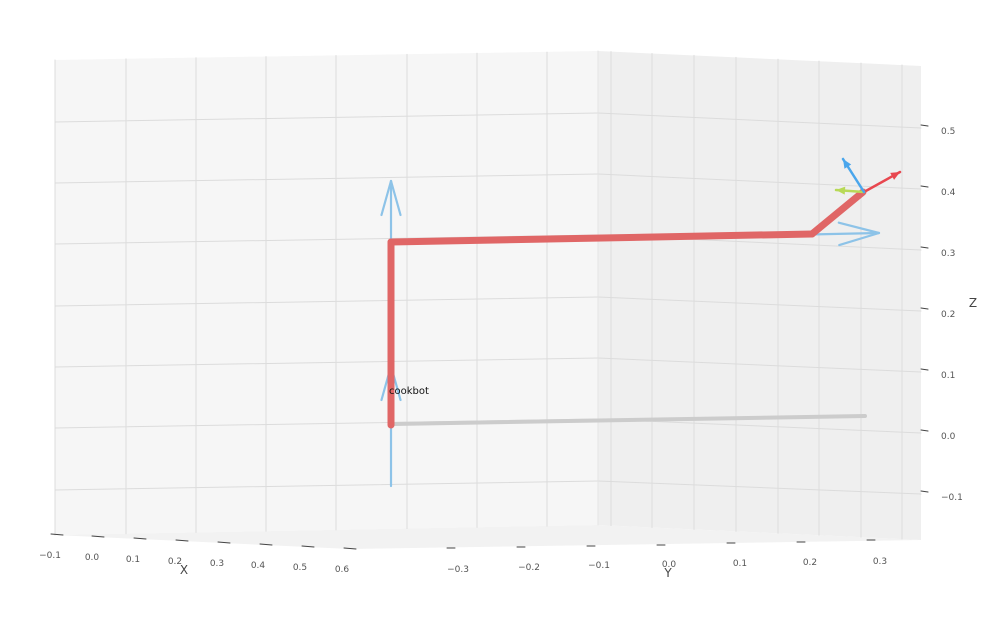 This screenshot has height=619, width=991. What do you see at coordinates (409, 391) in the screenshot?
I see `robot-name-label: cookbot` at bounding box center [409, 391].